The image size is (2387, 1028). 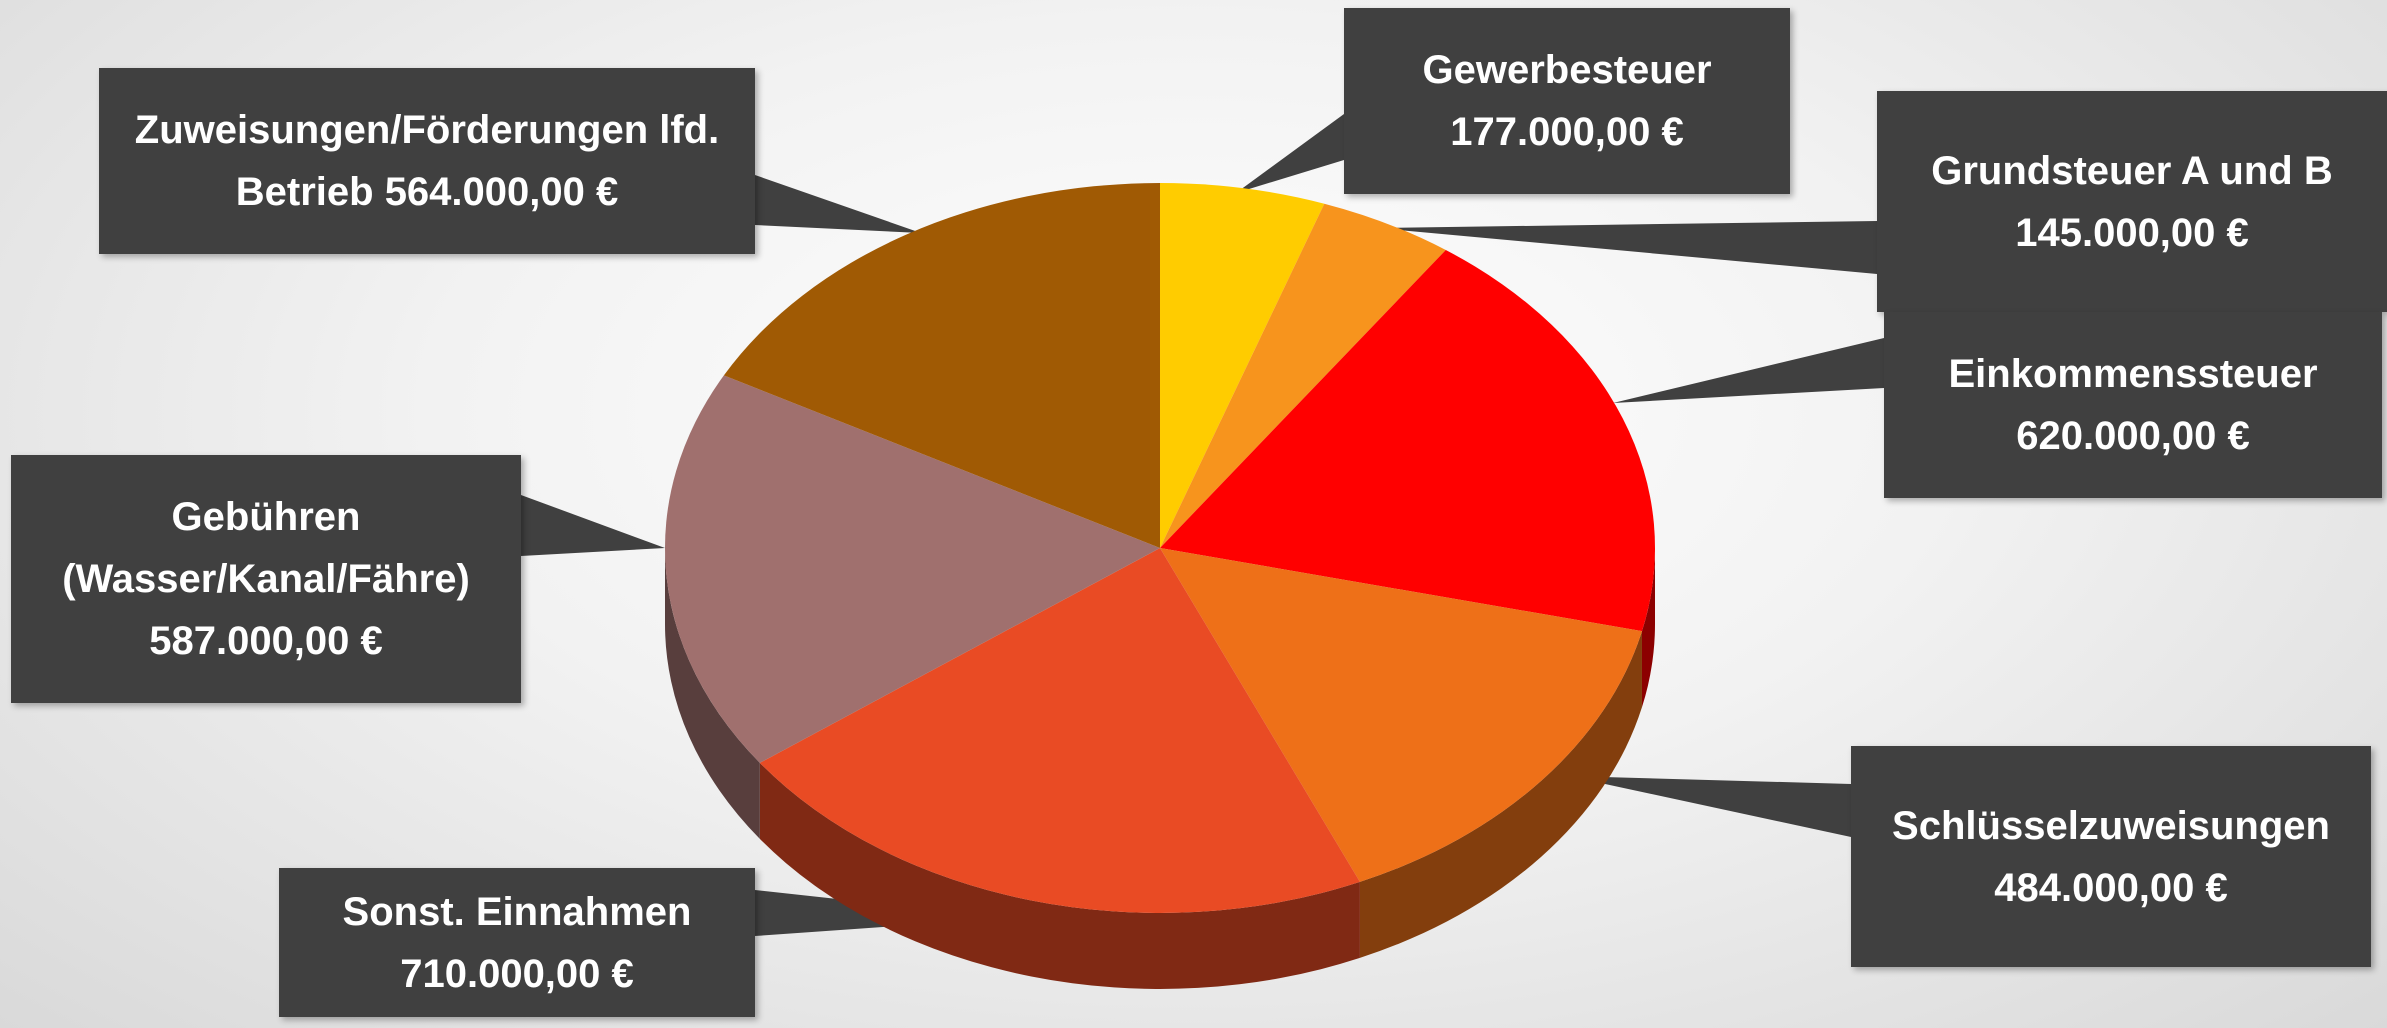 I want to click on category-label: Schlüsselzuweisungen, so click(x=2111, y=825).